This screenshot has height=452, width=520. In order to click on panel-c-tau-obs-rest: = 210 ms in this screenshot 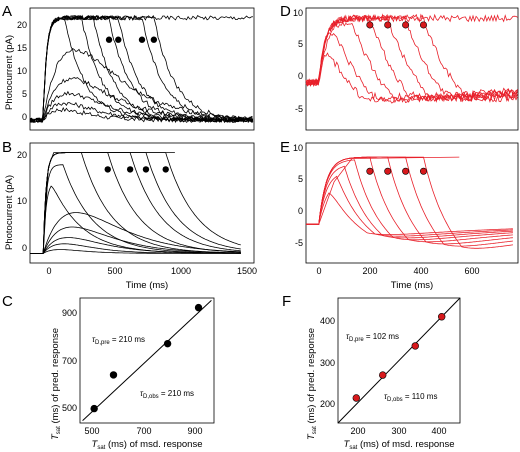, I will do `click(176, 393)`.